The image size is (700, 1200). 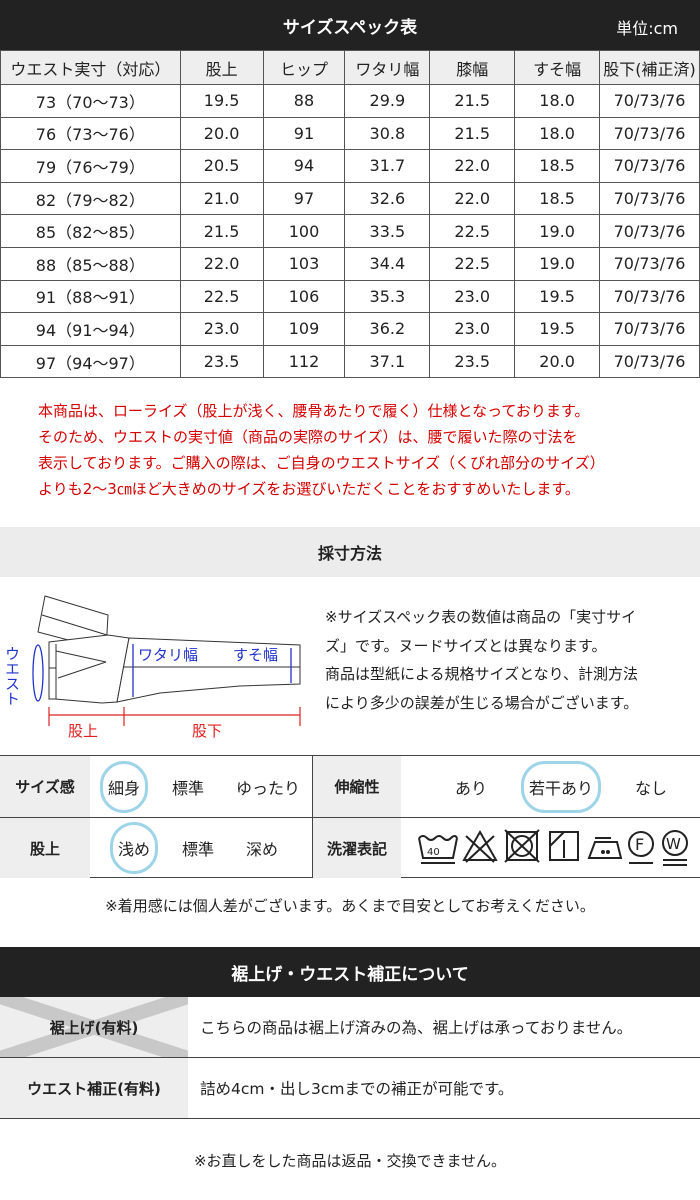 I want to click on thigh-label: ワタリ幅, so click(x=168, y=655).